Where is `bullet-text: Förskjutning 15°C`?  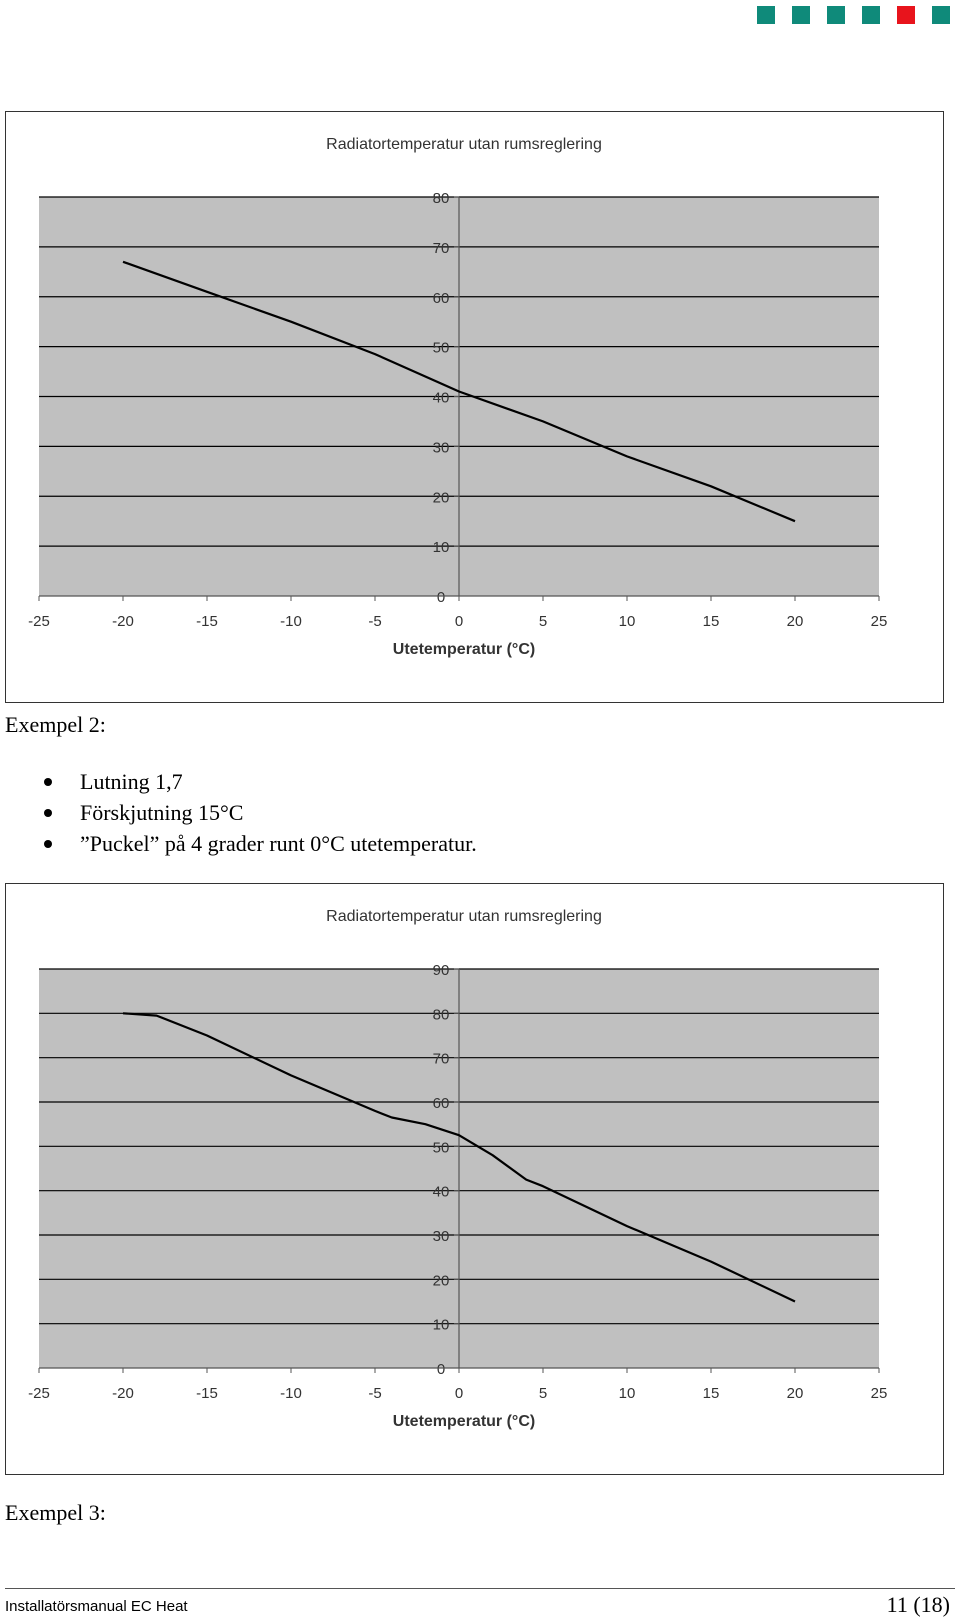
bullet-text: Förskjutning 15°C is located at coordinates (162, 812).